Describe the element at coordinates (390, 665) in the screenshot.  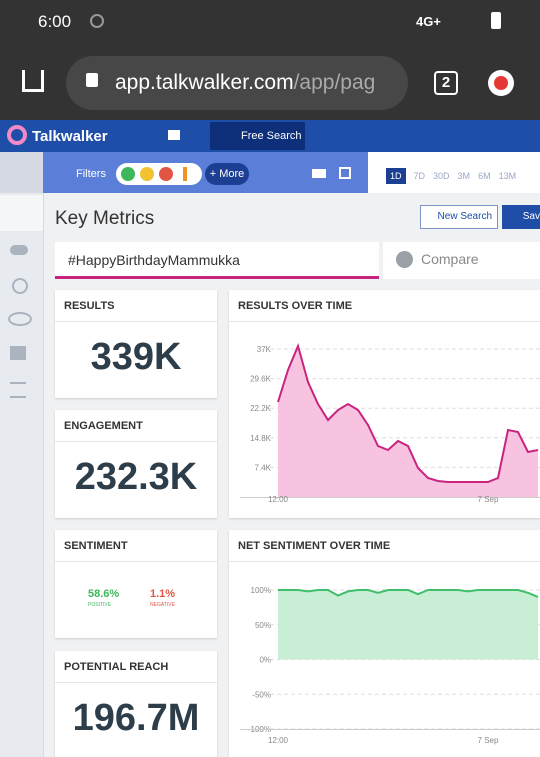
I see `chart: -100%-50%0%50%100%12:00 7 Sep` at that location.